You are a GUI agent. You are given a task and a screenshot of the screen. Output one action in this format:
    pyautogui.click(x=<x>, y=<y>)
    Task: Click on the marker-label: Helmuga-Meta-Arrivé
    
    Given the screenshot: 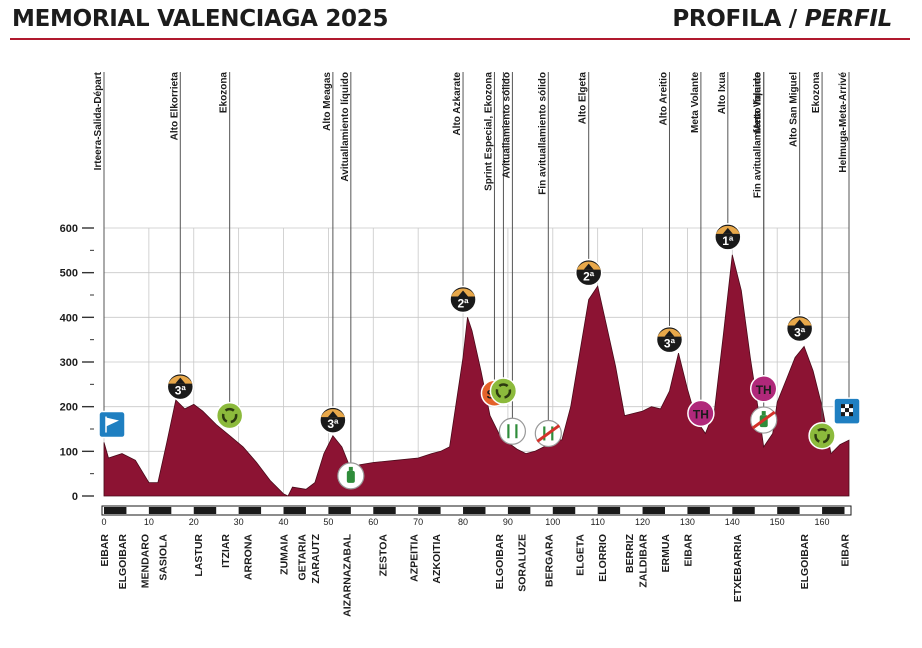 What is the action you would take?
    pyautogui.click(x=843, y=122)
    